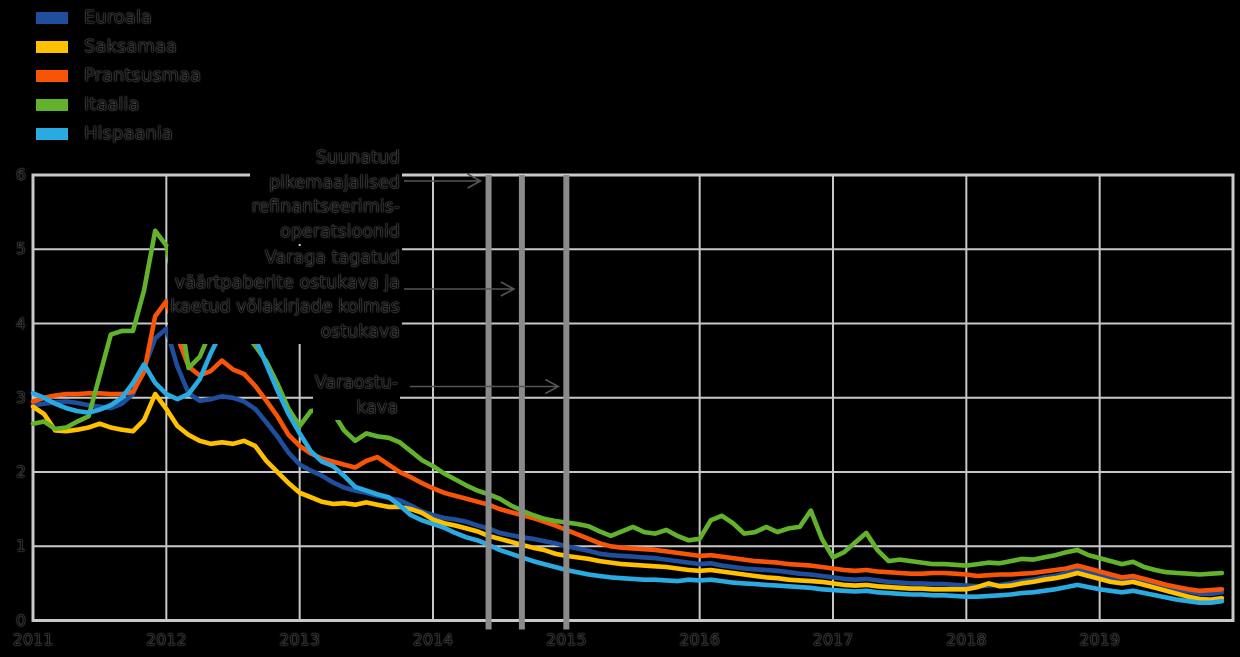 This screenshot has width=1240, height=657. What do you see at coordinates (166, 639) in the screenshot?
I see `x-tick-label: 2012` at bounding box center [166, 639].